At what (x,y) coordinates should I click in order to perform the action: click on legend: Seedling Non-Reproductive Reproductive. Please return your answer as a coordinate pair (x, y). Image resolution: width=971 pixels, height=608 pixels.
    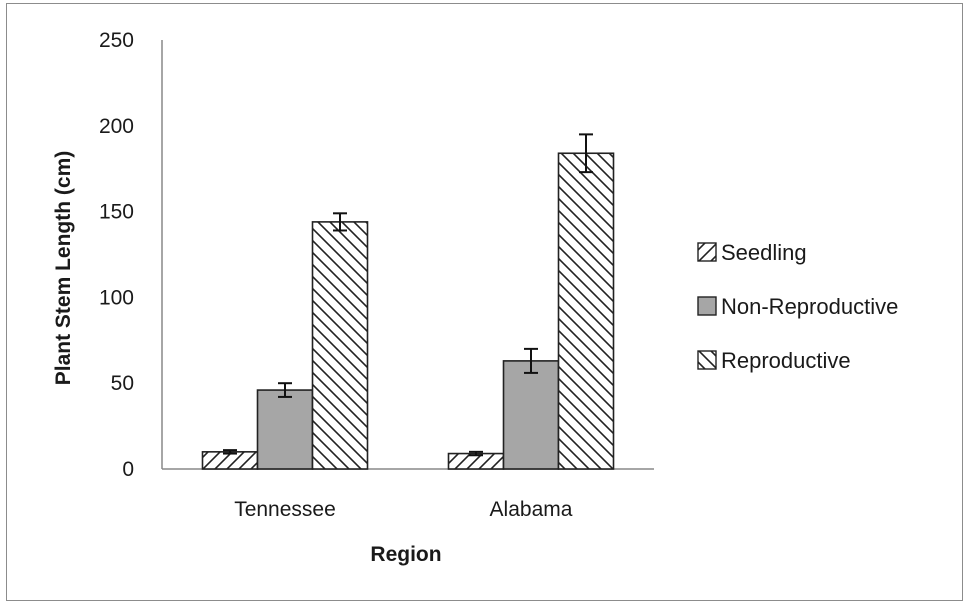
    Looking at the image, I should click on (797, 306).